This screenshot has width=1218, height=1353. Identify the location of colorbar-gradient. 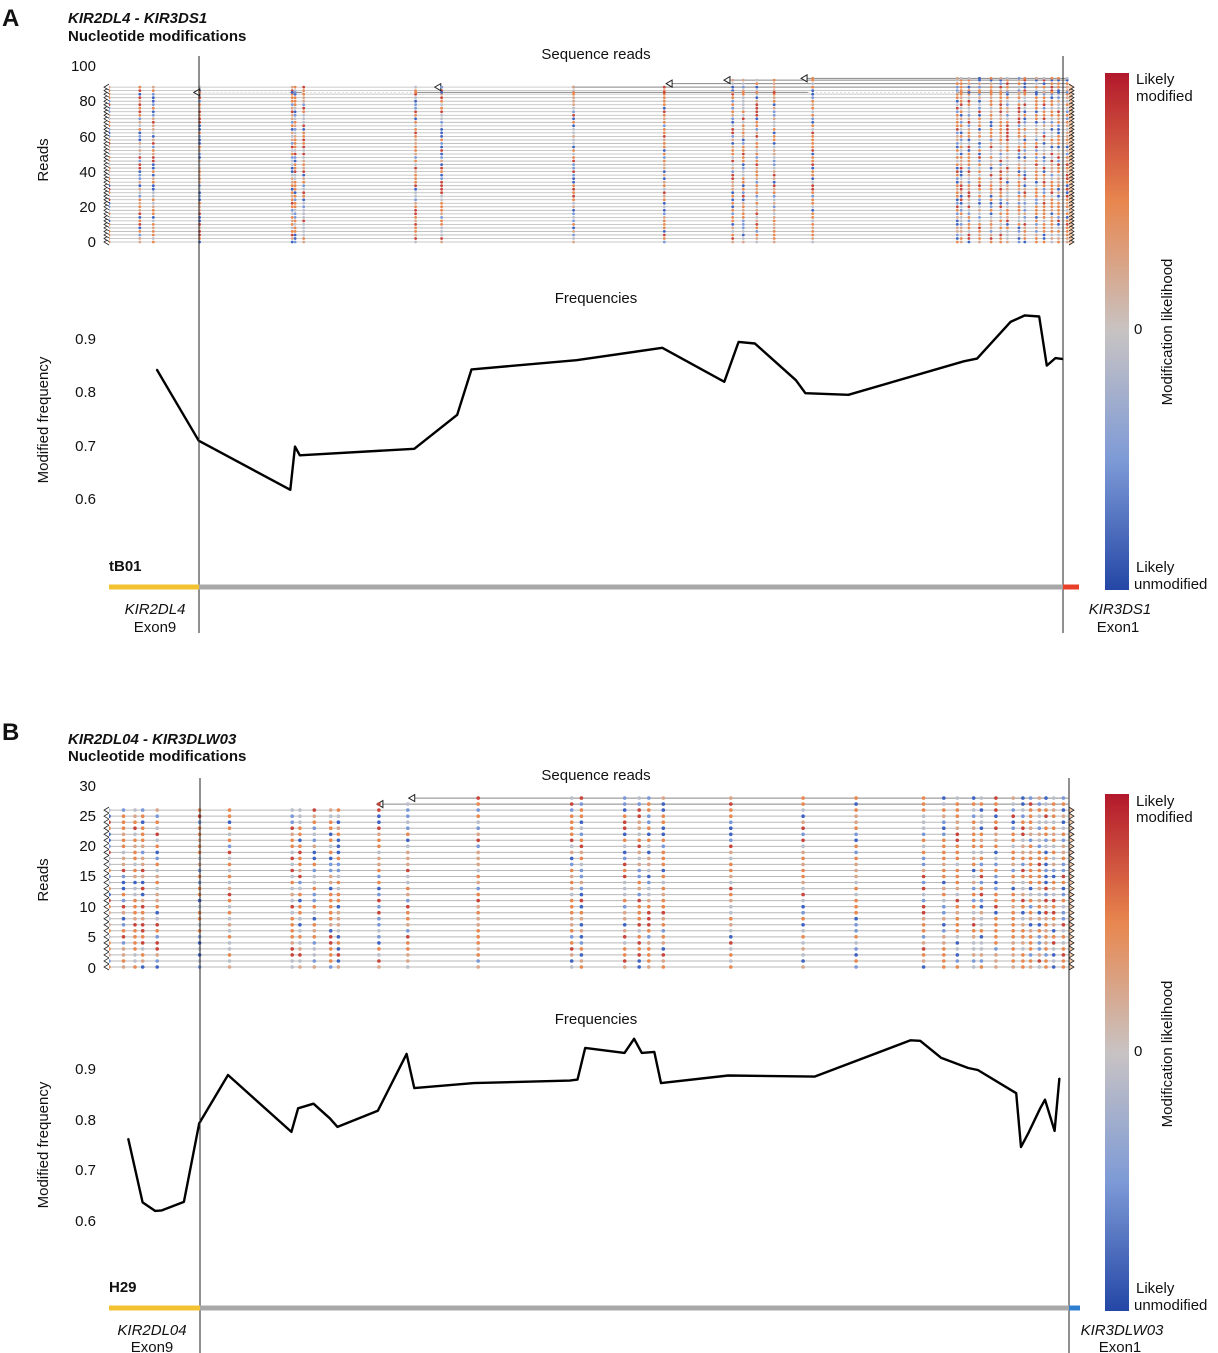
(1117, 331).